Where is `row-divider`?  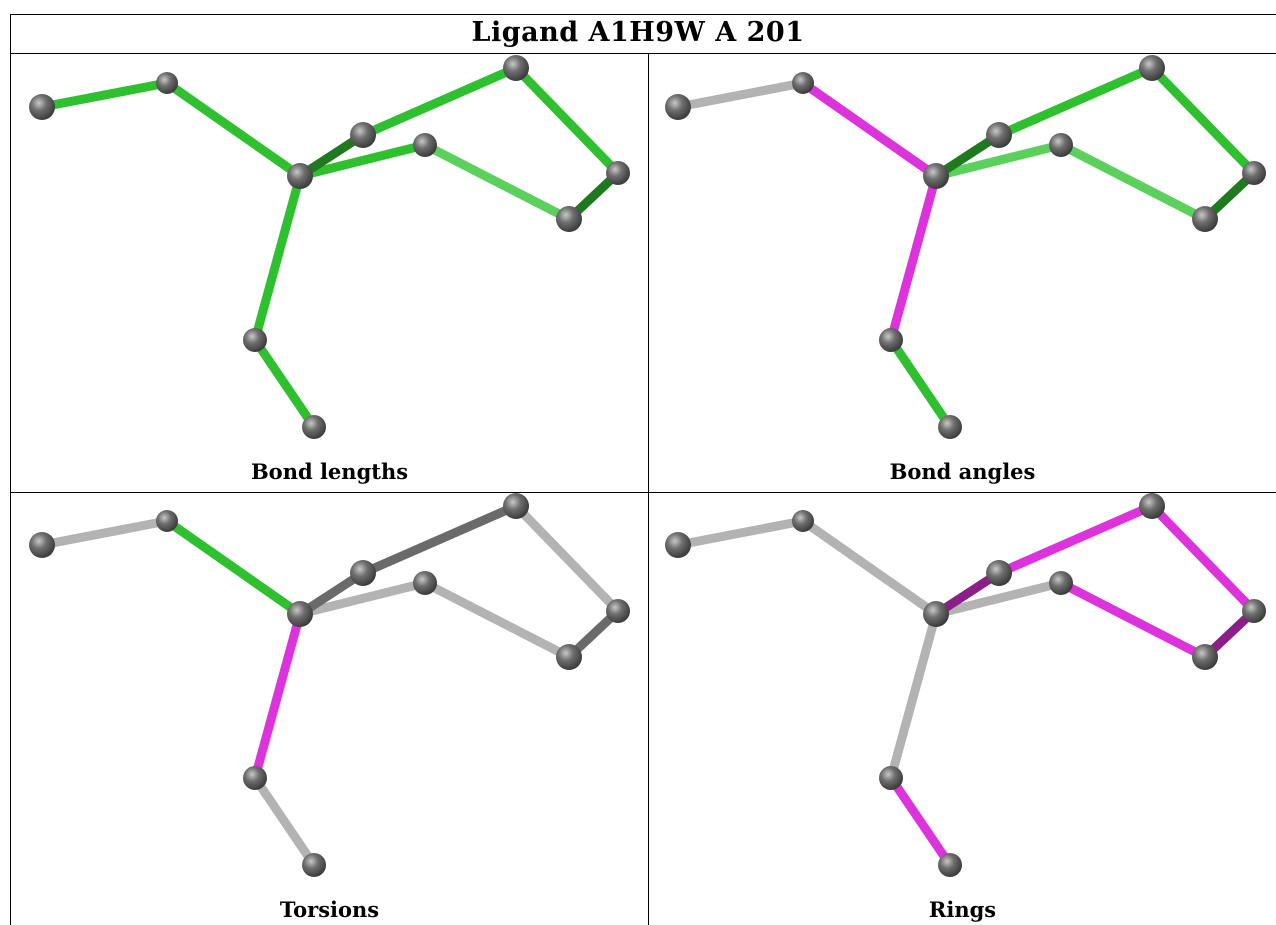
row-divider is located at coordinates (643, 492).